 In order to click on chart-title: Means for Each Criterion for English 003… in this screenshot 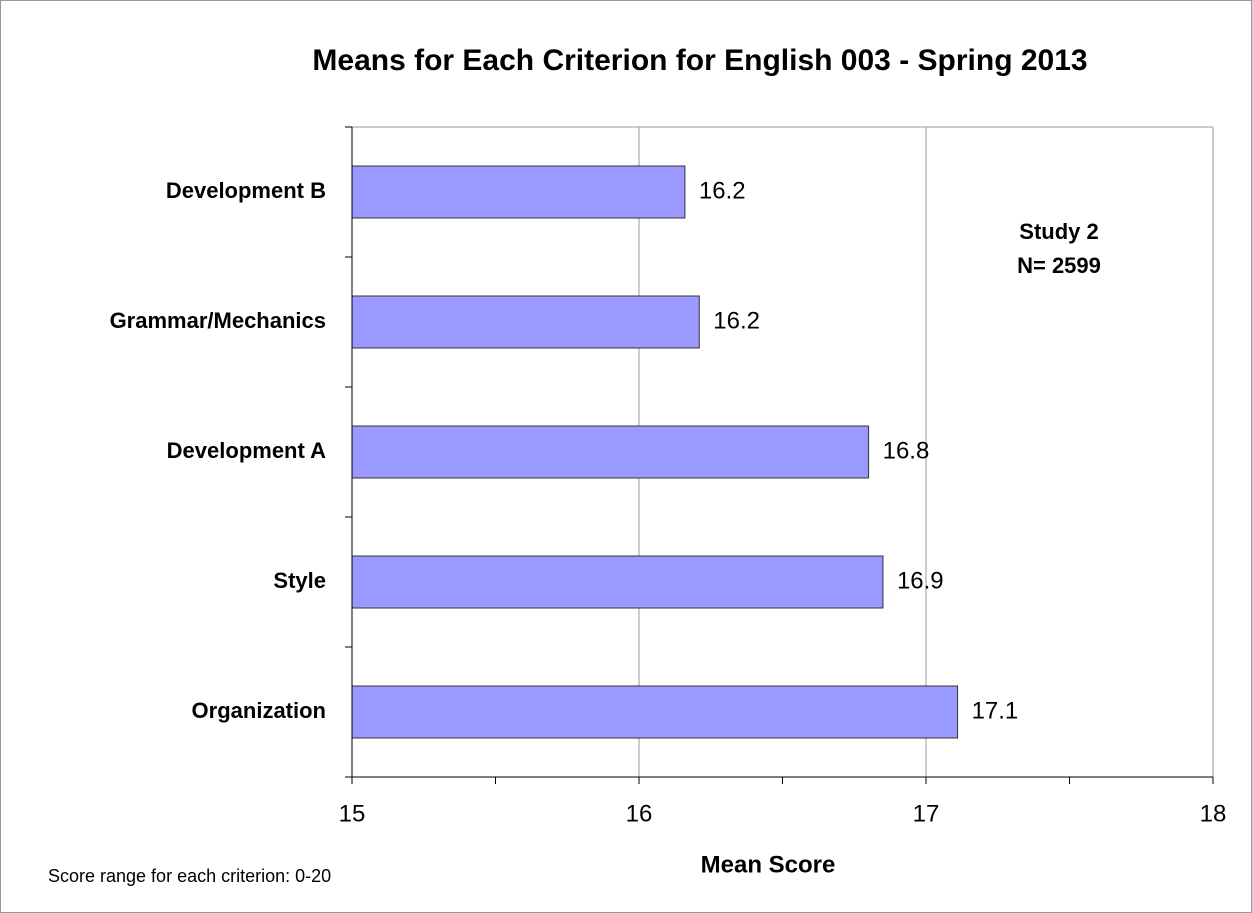, I will do `click(699, 60)`.